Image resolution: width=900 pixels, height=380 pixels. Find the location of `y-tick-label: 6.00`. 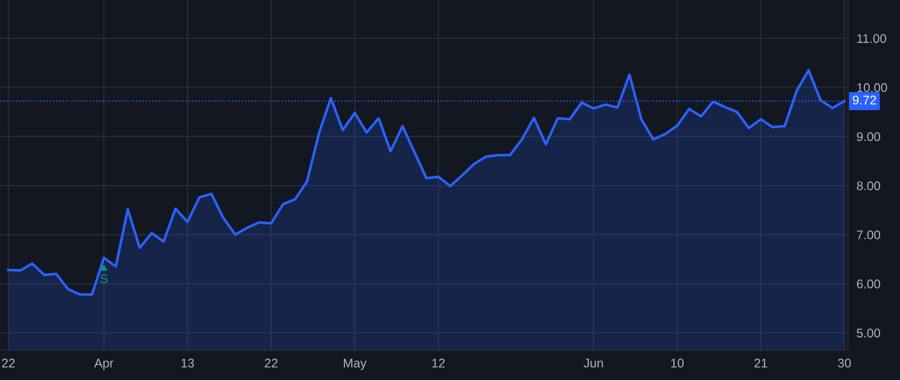

y-tick-label: 6.00 is located at coordinates (868, 284).